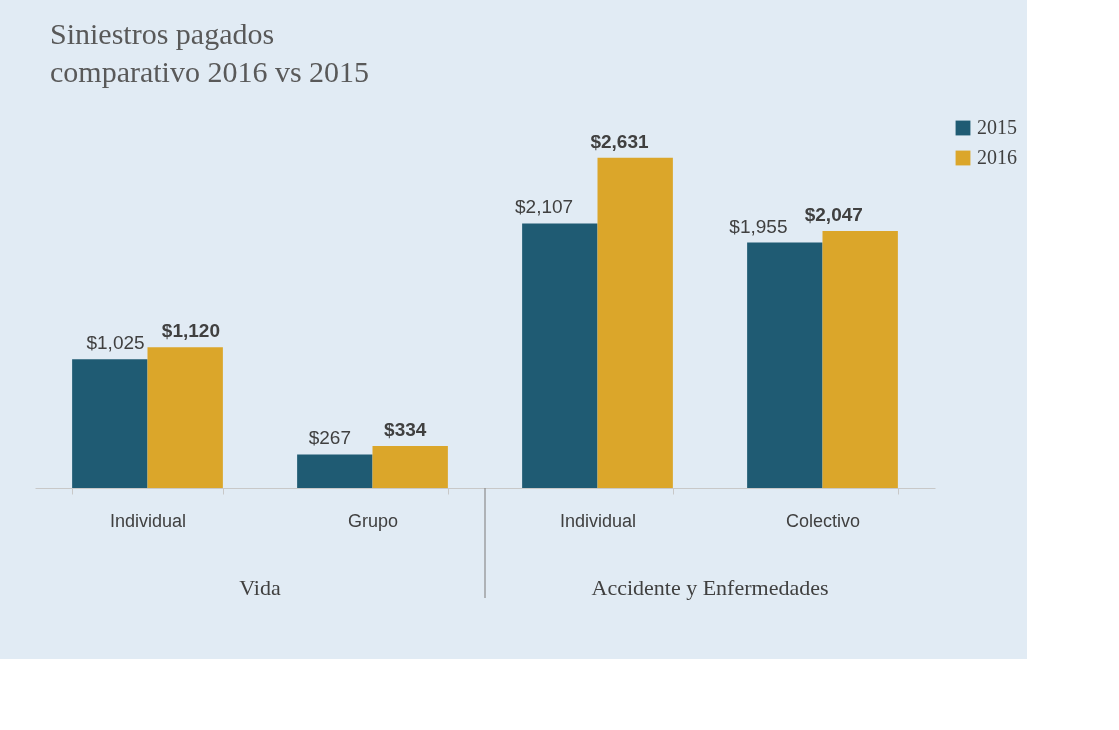 The image size is (1119, 730). Describe the element at coordinates (823, 520) in the screenshot. I see `x-tick-label: Colectivo` at that location.